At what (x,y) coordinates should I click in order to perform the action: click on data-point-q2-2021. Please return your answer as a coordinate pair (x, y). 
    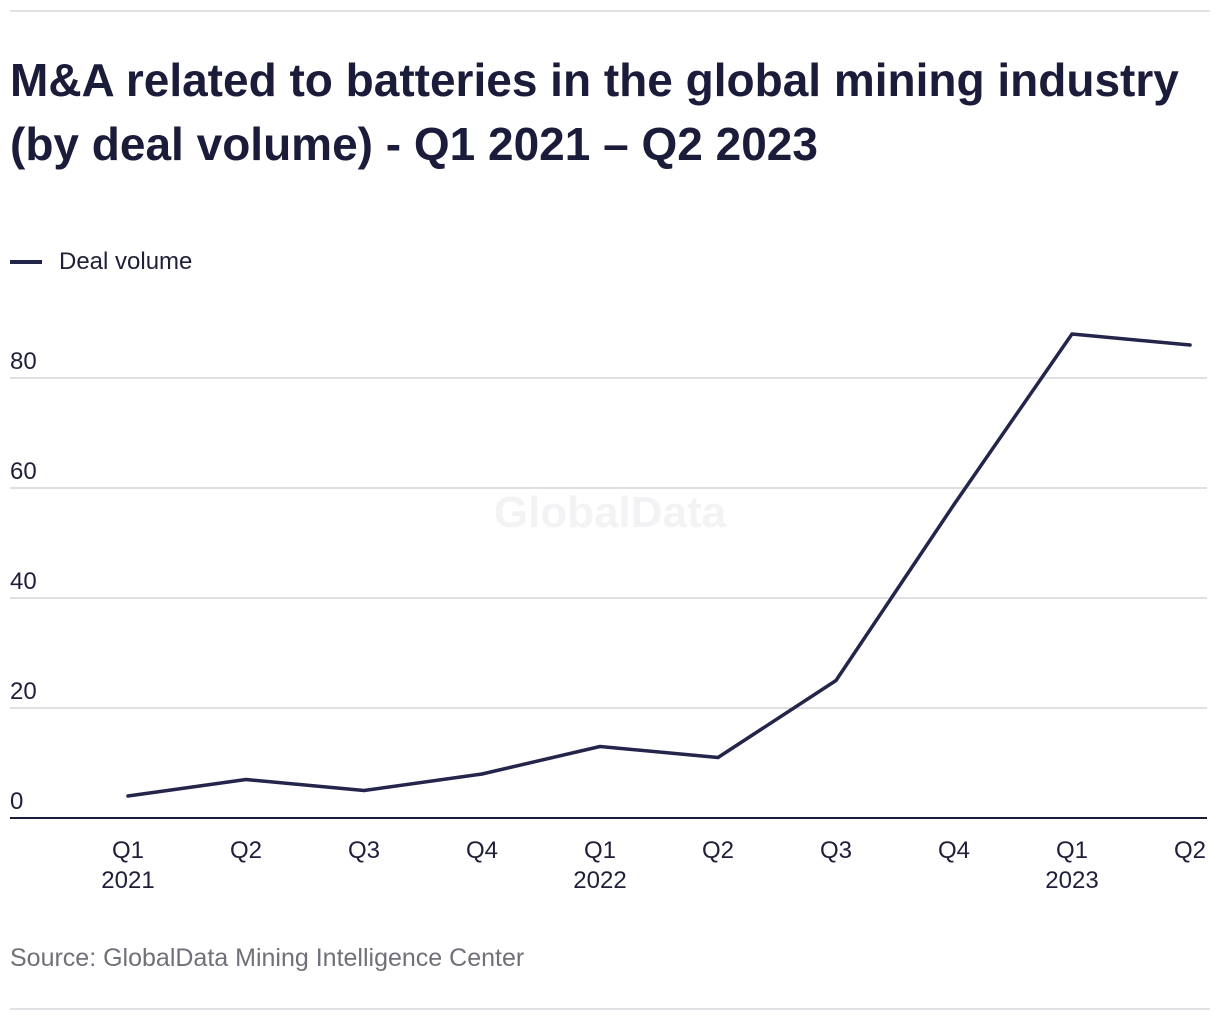
    Looking at the image, I should click on (246, 779).